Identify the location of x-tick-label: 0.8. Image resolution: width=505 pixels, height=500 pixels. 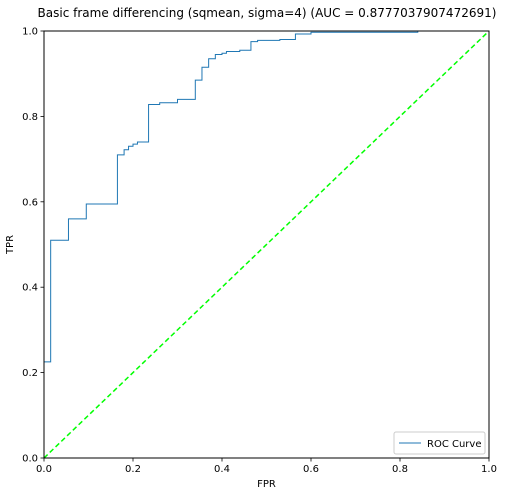
(400, 469).